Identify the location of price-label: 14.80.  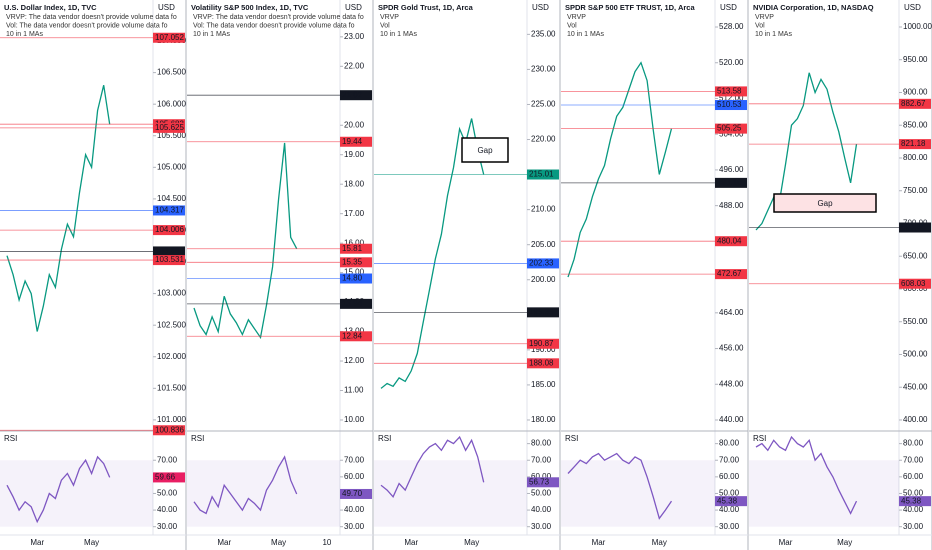
(352, 278).